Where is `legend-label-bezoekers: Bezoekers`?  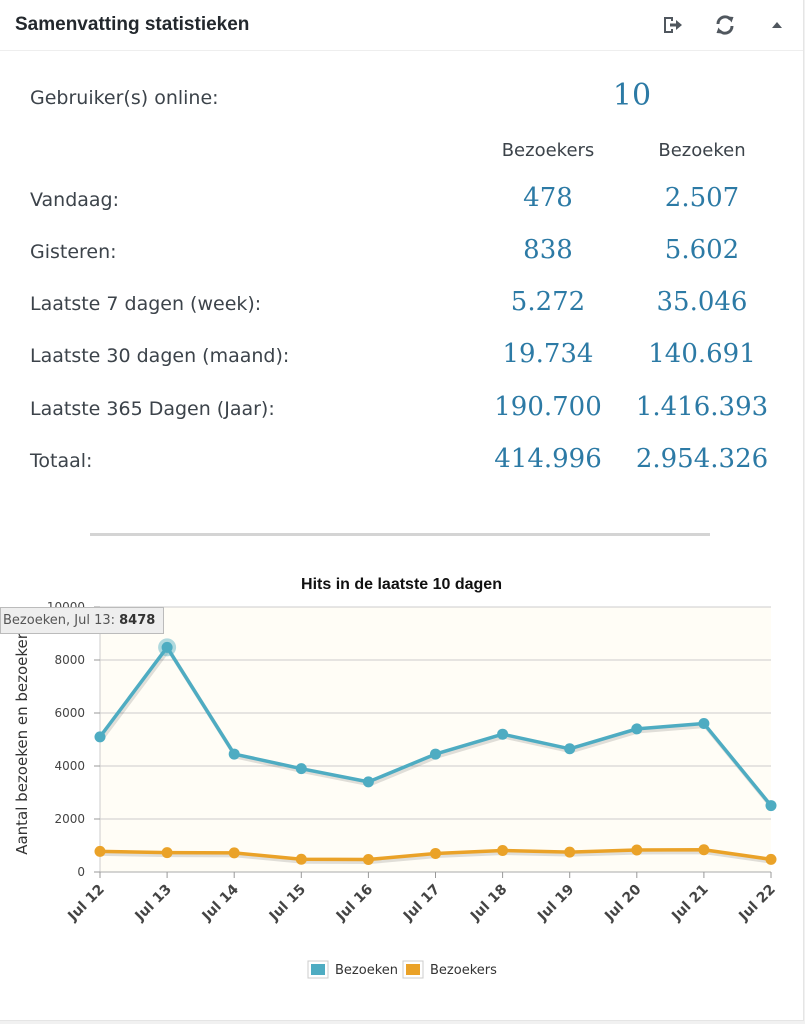
legend-label-bezoekers: Bezoekers is located at coordinates (463, 970).